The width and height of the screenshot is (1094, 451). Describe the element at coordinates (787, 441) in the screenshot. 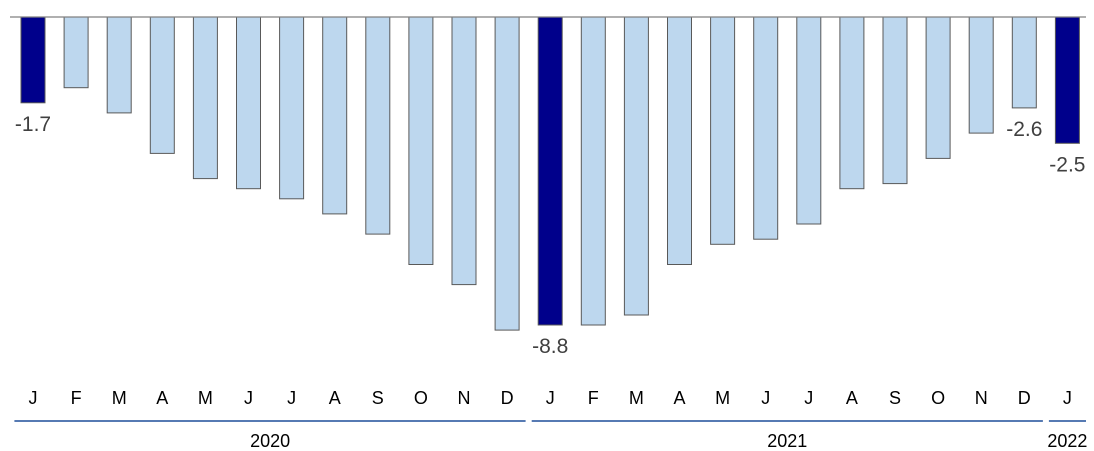

I see `year-label-2021: 2021` at that location.